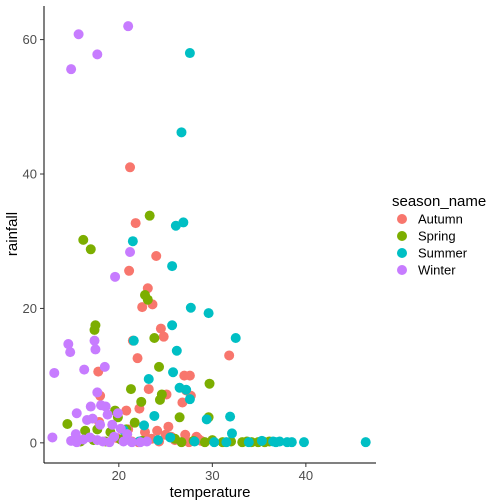 This screenshot has width=504, height=504. I want to click on legend: season_name Autumn Spring Summer Winter, so click(439, 235).